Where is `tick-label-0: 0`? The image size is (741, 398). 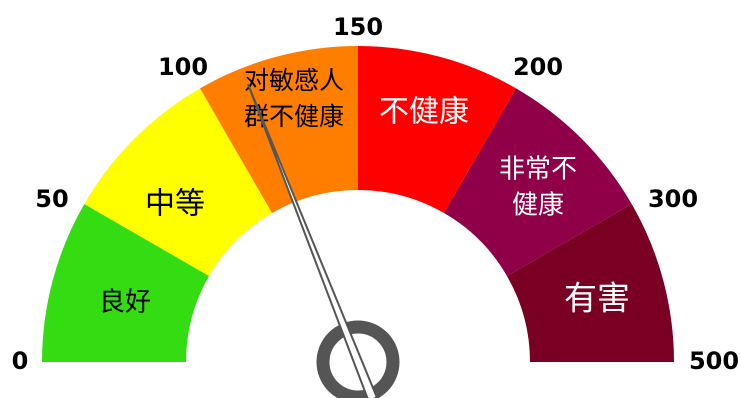 tick-label-0: 0 is located at coordinates (20, 361).